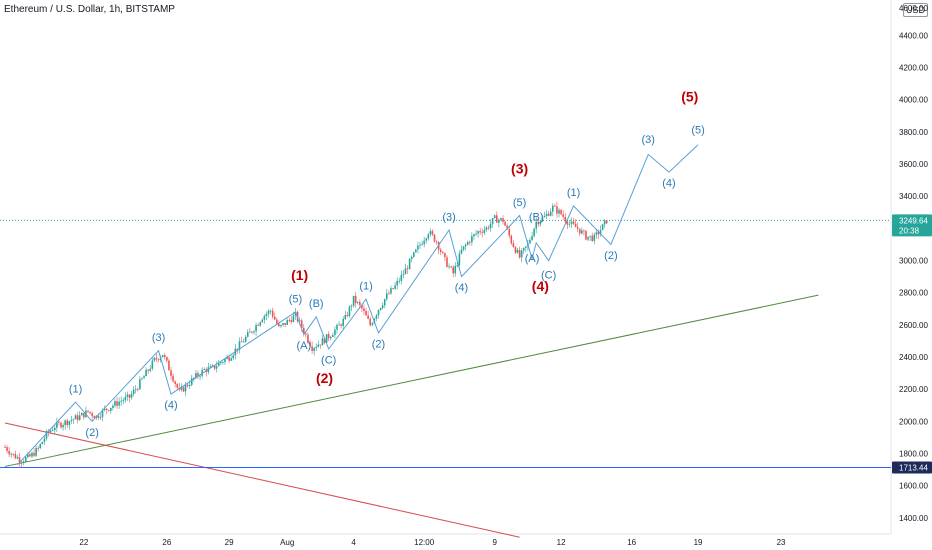 Image resolution: width=932 pixels, height=550 pixels. Describe the element at coordinates (262, 480) in the screenshot. I see `resistance-trendline` at that location.